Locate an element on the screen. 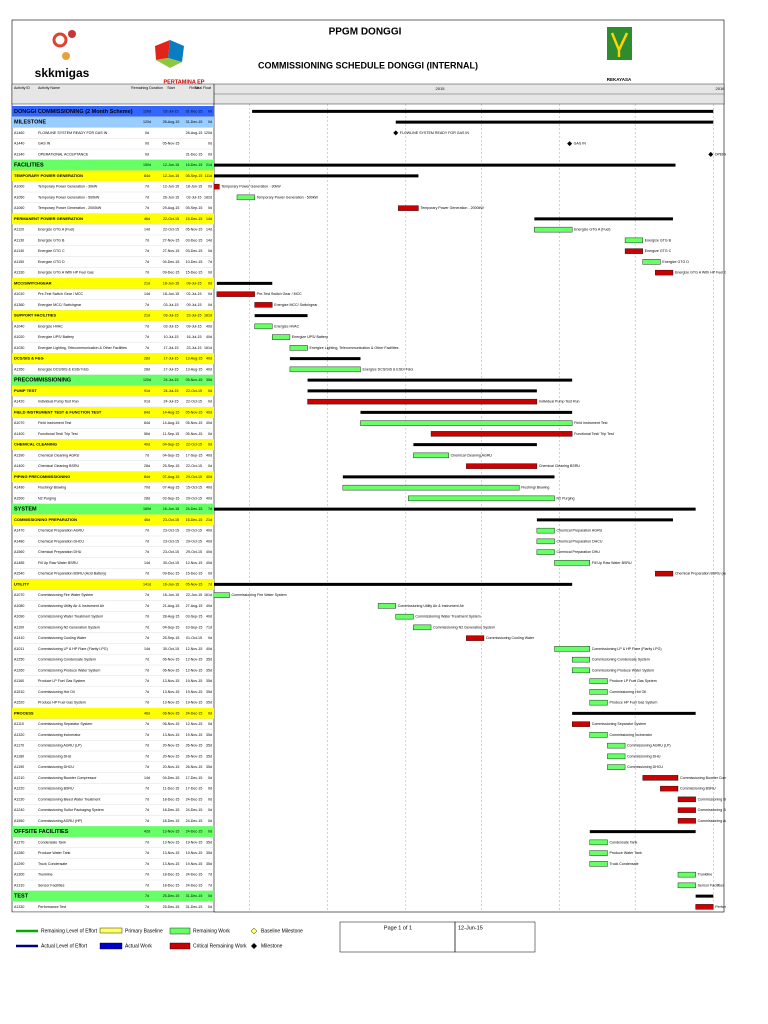  bar-label: Commissioning Hot Oil is located at coordinates (627, 692).